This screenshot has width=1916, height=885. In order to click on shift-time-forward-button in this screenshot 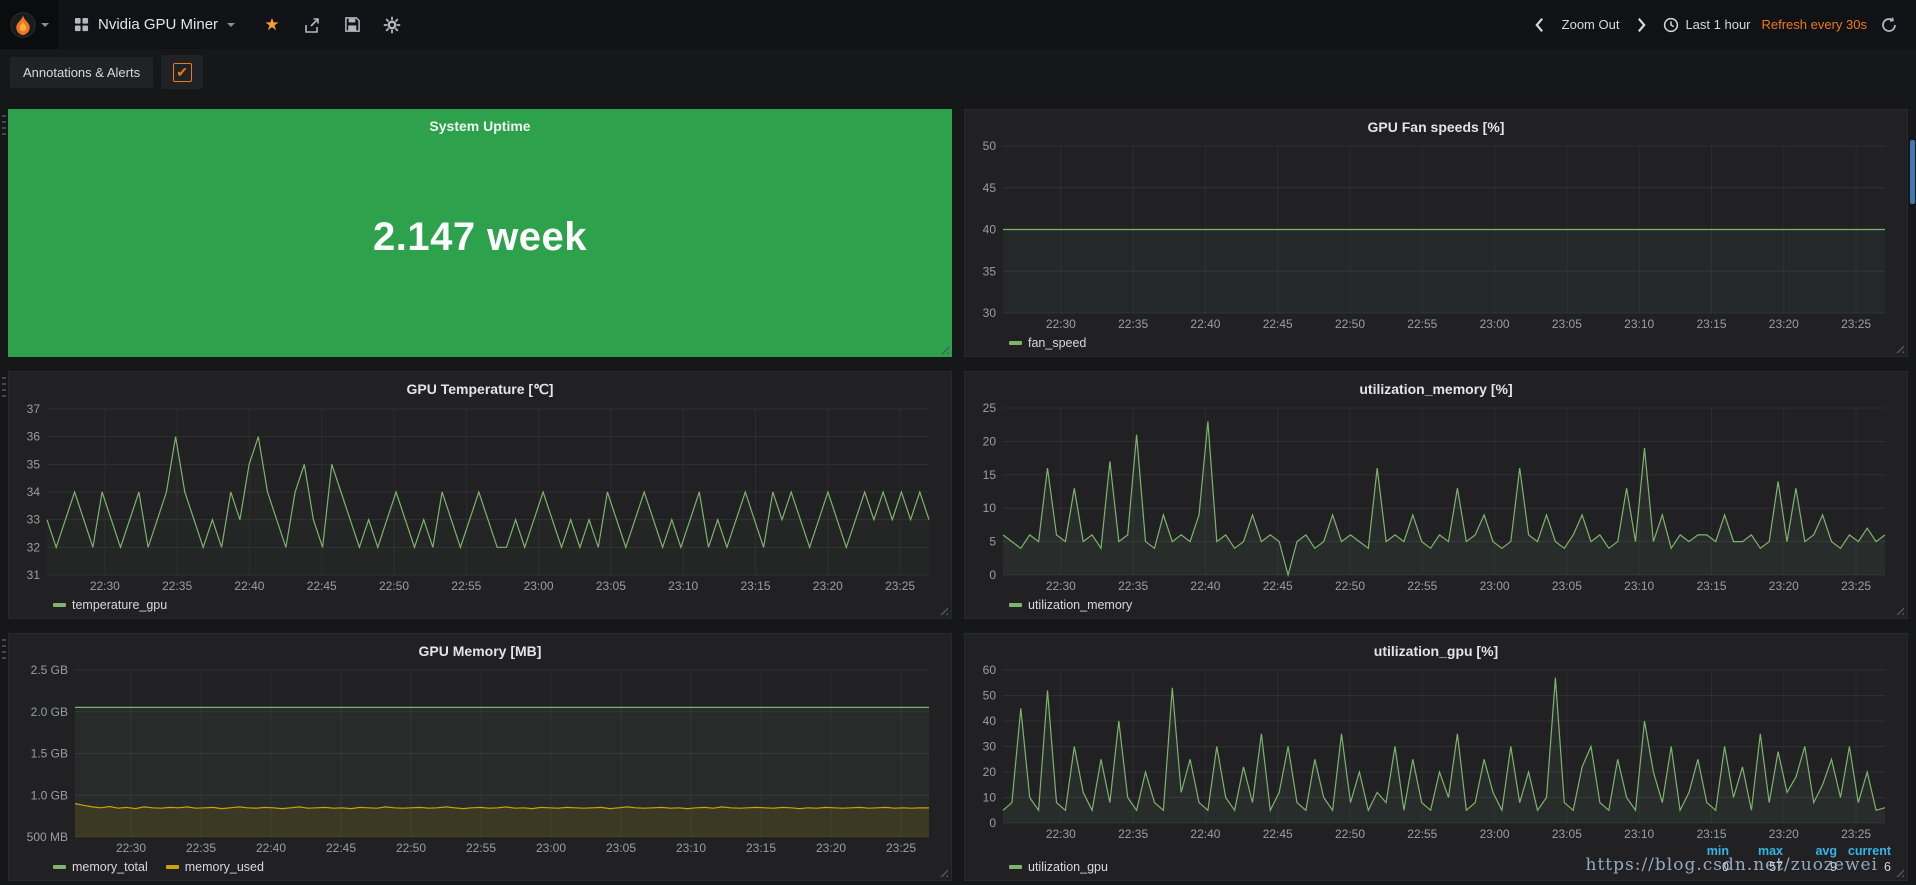, I will do `click(1641, 25)`.